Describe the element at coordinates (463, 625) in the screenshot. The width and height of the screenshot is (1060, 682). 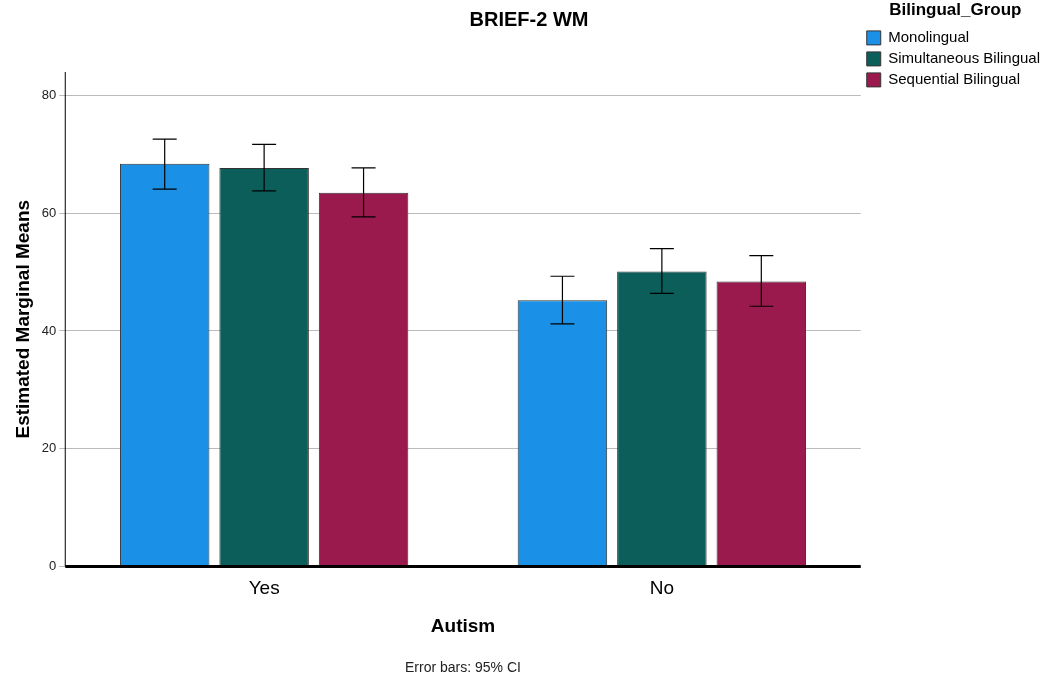
I see `x-axis-title: Autism` at that location.